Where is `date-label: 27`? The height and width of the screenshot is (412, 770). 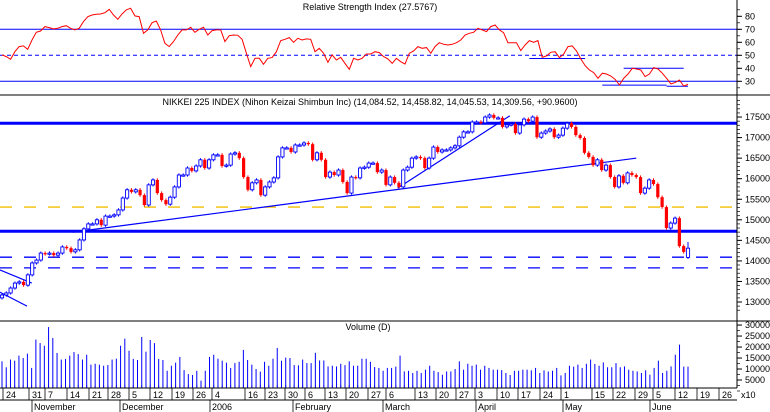
date-label: 27 is located at coordinates (376, 395).